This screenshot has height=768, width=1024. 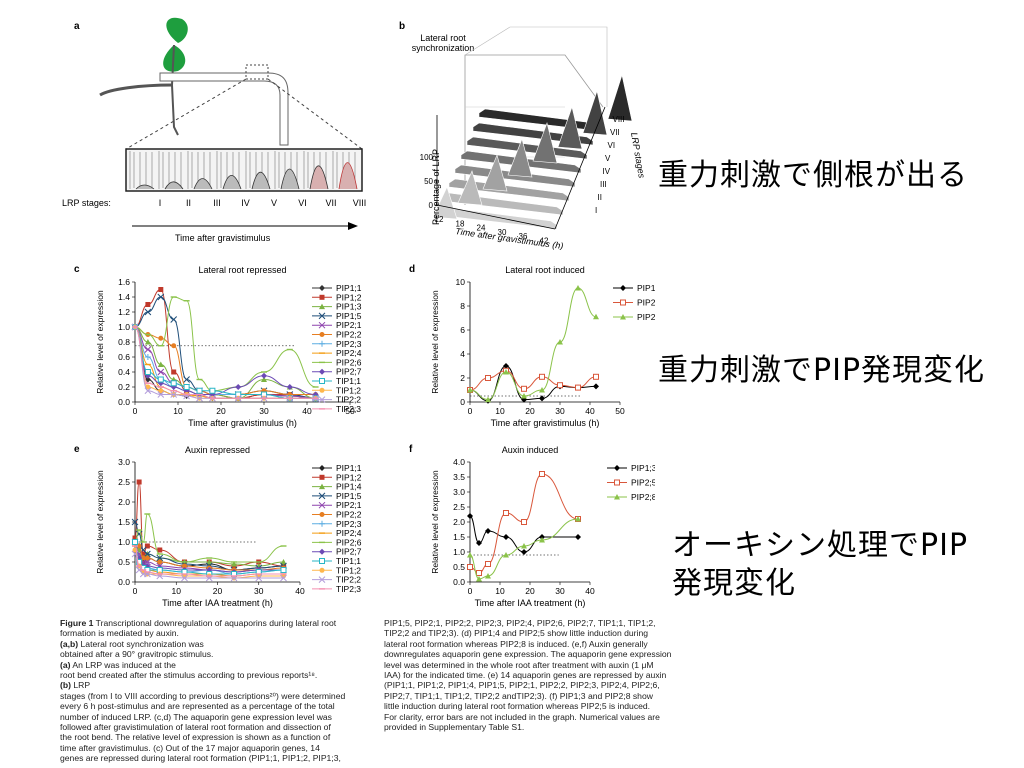 What do you see at coordinates (124, 502) in the screenshot?
I see `y-tick-label: 2.0` at bounding box center [124, 502].